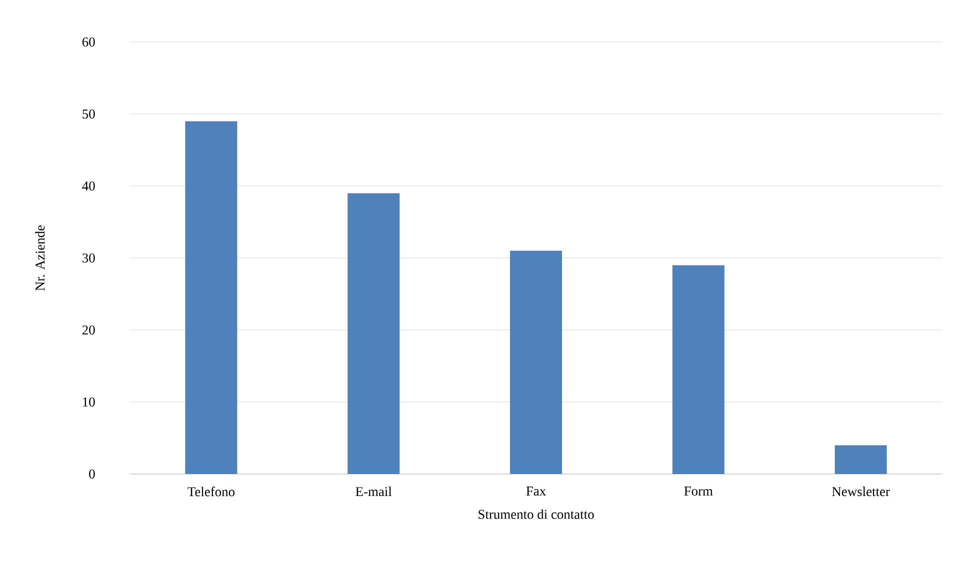 The width and height of the screenshot is (955, 581). Describe the element at coordinates (88, 42) in the screenshot. I see `y-tick-label: 60` at that location.